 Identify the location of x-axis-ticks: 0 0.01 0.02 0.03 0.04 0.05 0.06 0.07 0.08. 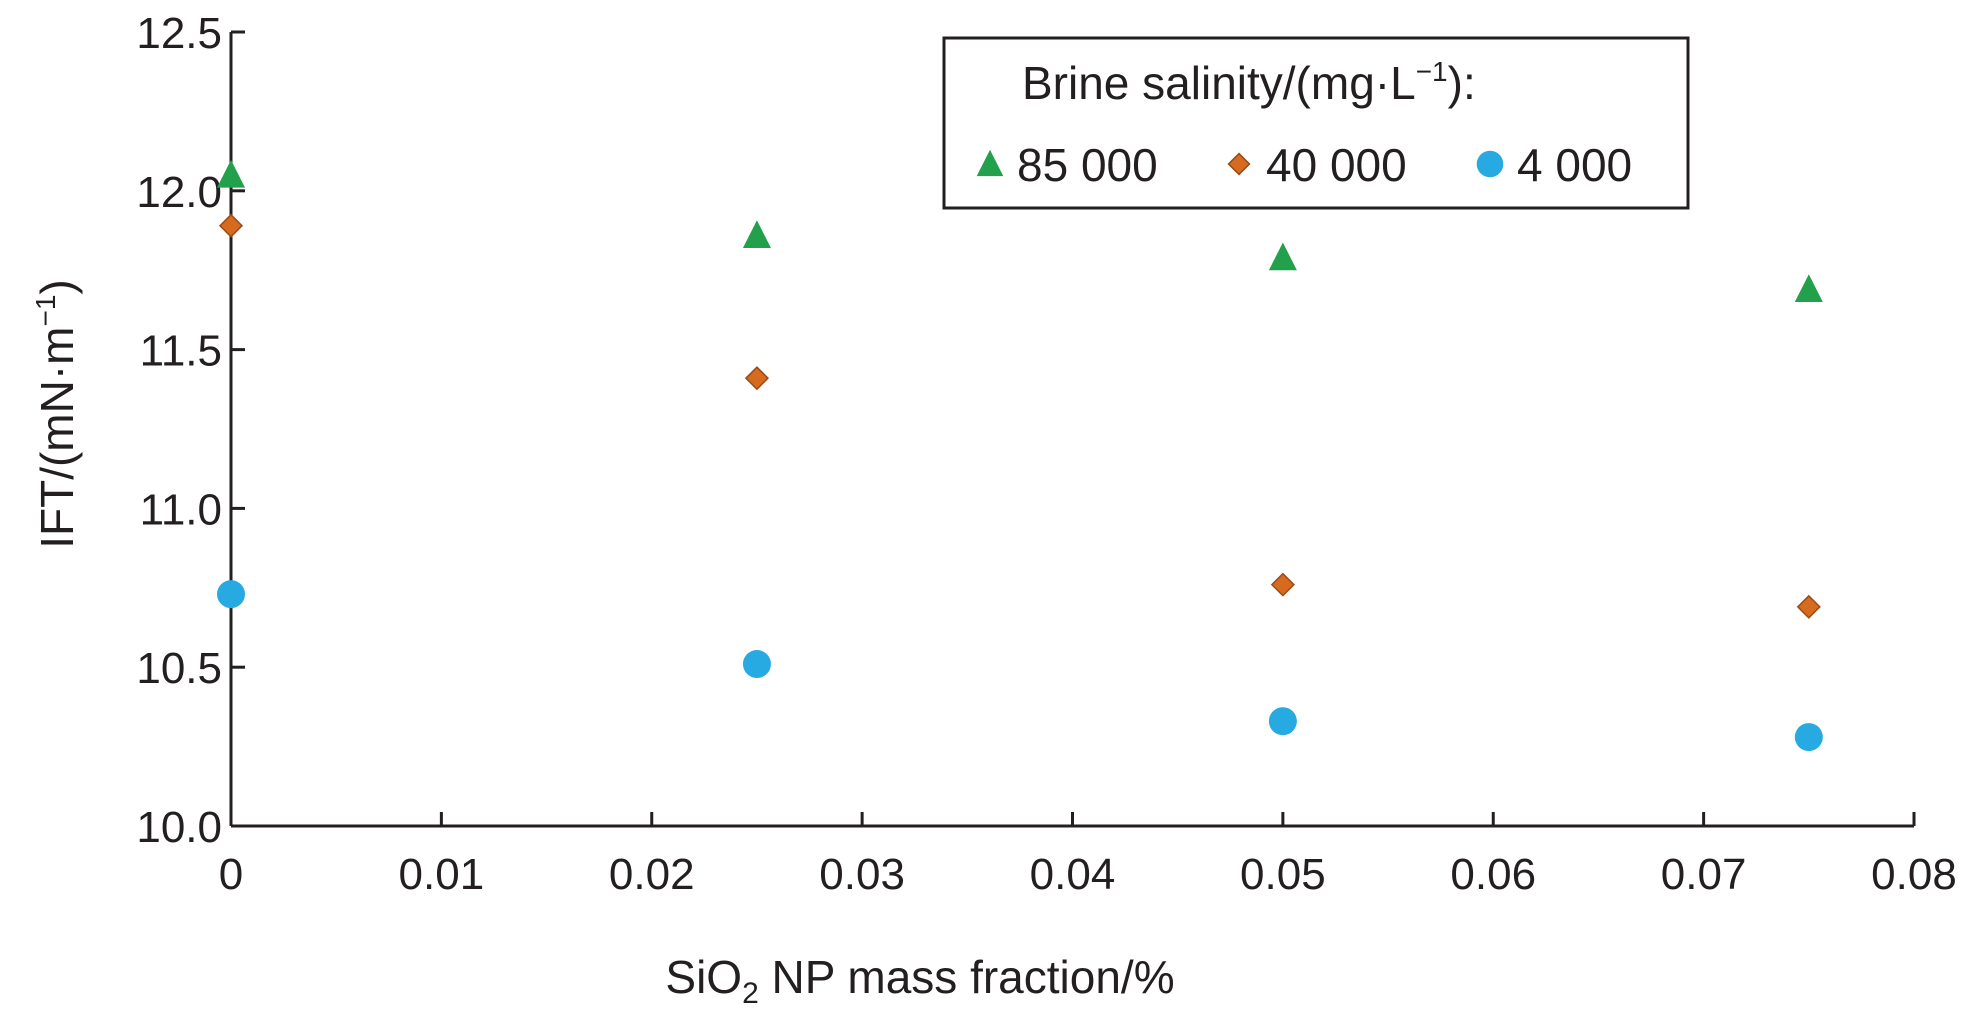
(1088, 855).